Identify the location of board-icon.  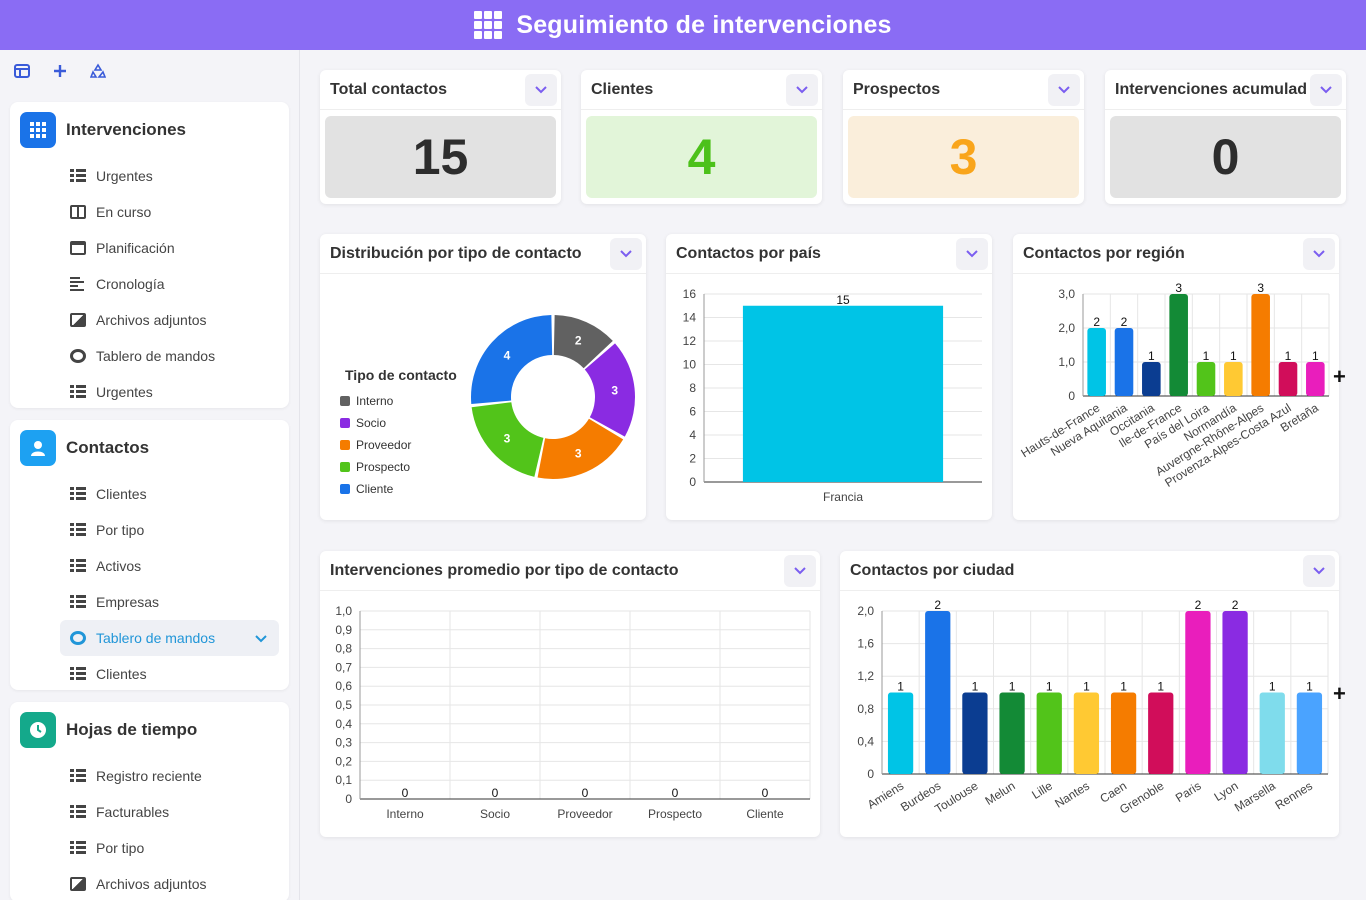
(78, 212).